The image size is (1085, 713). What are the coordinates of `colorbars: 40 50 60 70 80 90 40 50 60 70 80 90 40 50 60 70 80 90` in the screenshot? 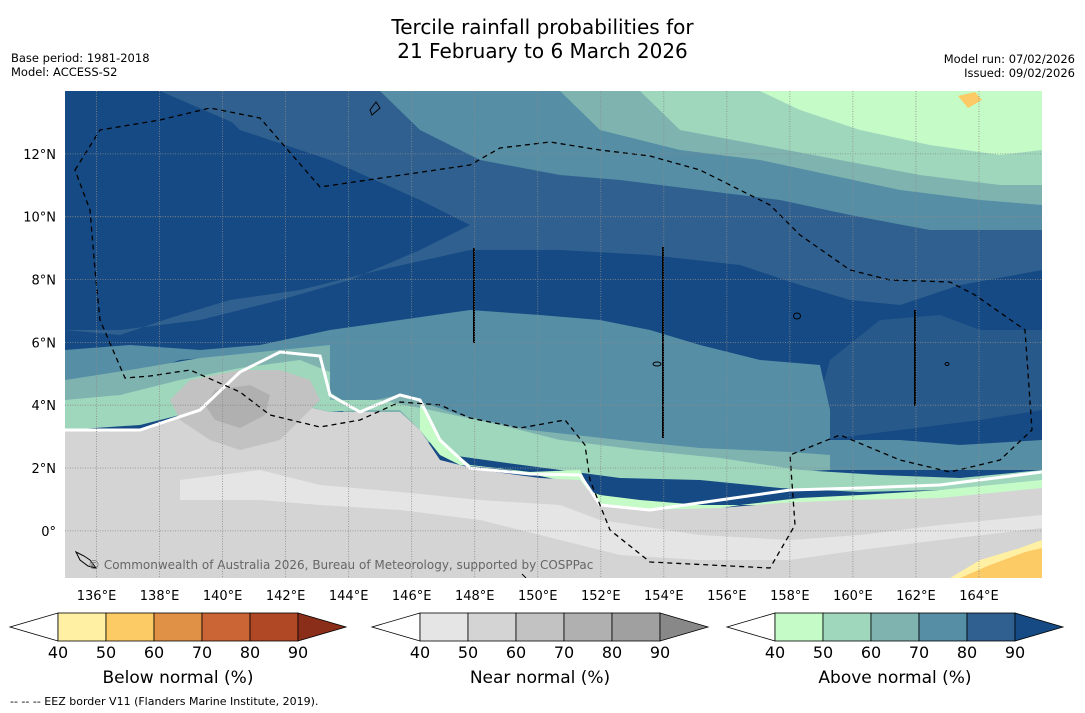 It's located at (536, 637).